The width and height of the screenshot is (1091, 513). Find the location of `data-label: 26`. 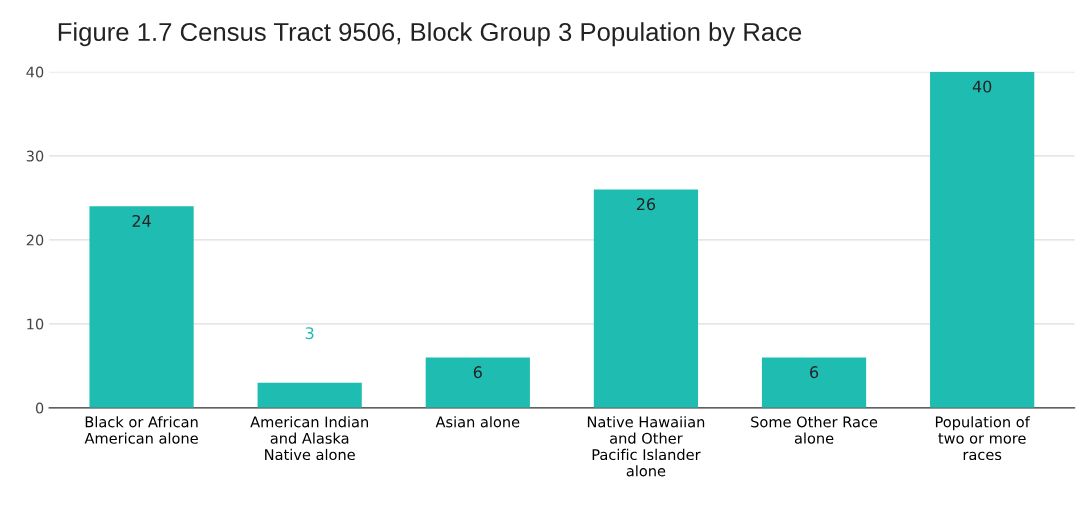

data-label: 26 is located at coordinates (646, 204).